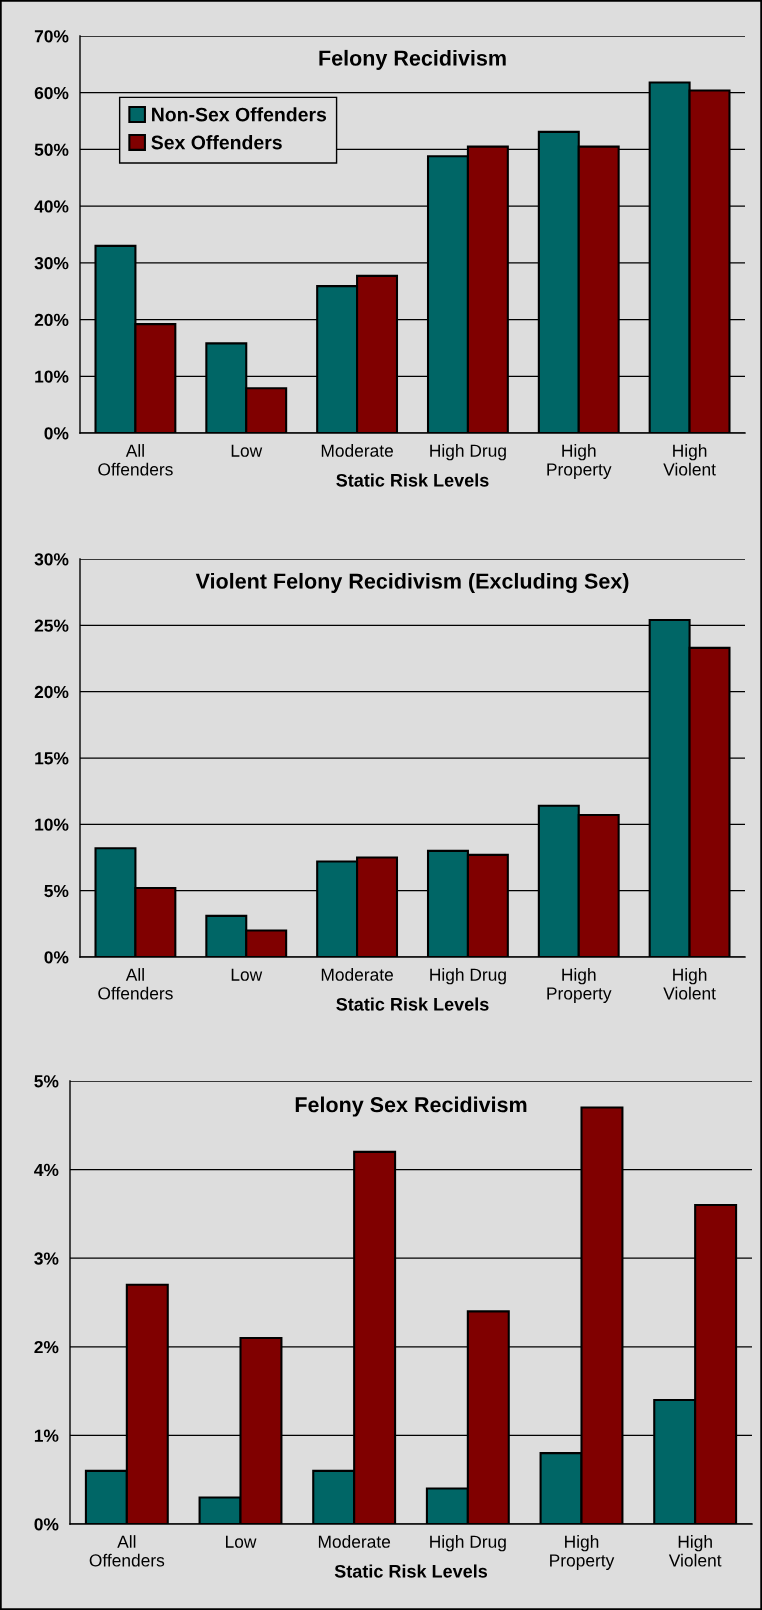 Image resolution: width=762 pixels, height=1610 pixels. What do you see at coordinates (52, 758) in the screenshot?
I see `y-tick-label: 15%` at bounding box center [52, 758].